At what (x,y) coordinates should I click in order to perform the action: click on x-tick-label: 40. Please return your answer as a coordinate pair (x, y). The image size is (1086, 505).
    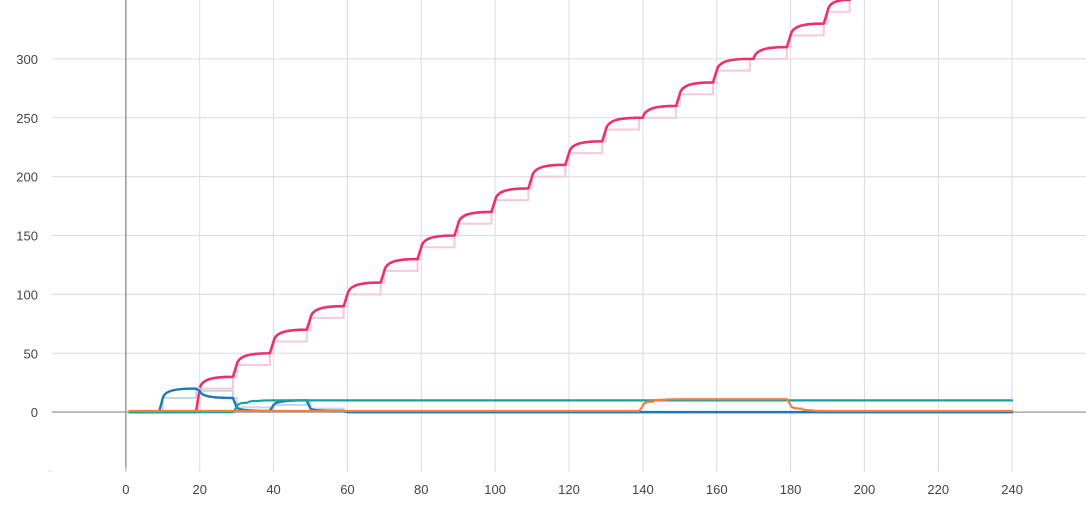
    Looking at the image, I should click on (273, 489).